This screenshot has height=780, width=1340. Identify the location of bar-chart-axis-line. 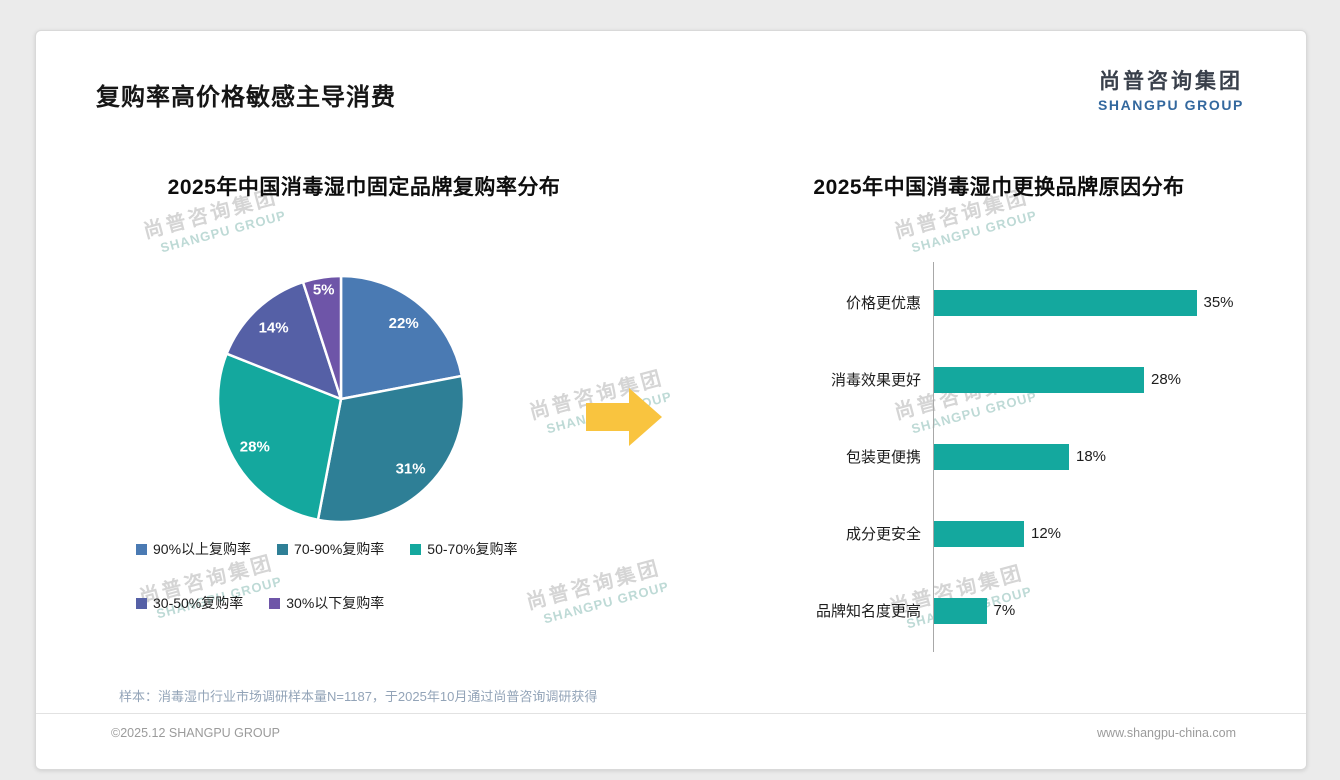
(933, 457).